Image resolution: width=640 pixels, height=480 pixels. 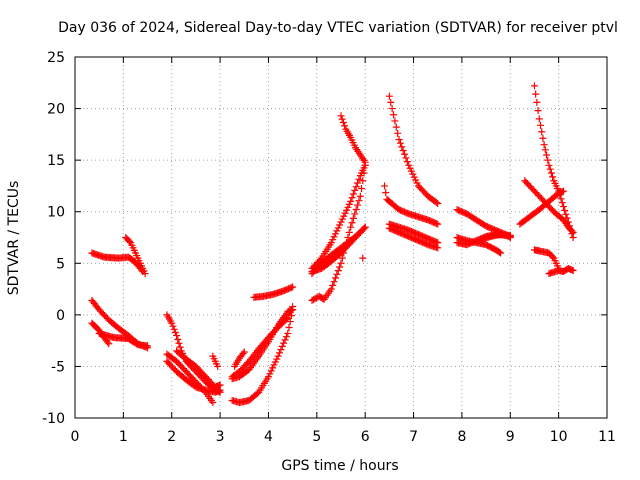 What do you see at coordinates (495, 237) in the screenshot?
I see `series-arc-ad` at bounding box center [495, 237].